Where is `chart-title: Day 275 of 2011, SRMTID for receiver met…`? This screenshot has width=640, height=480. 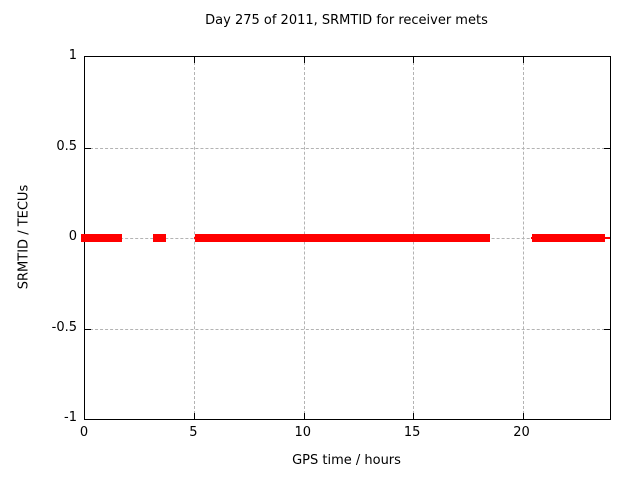 chart-title: Day 275 of 2011, SRMTID for receiver met… is located at coordinates (346, 20).